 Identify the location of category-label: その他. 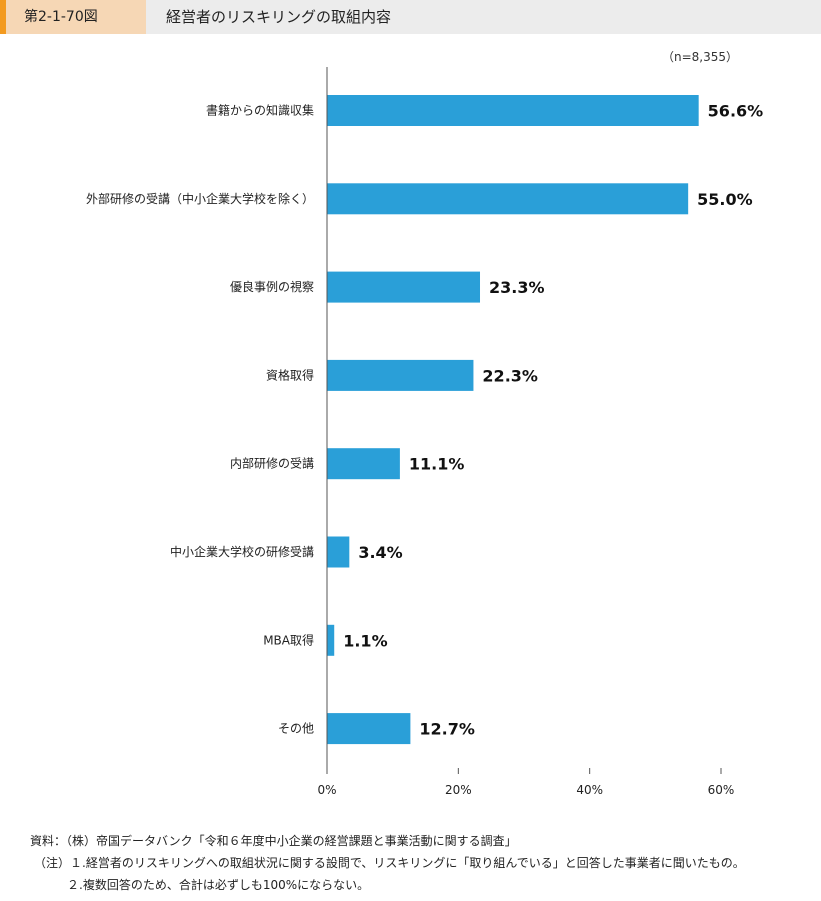
(296, 729).